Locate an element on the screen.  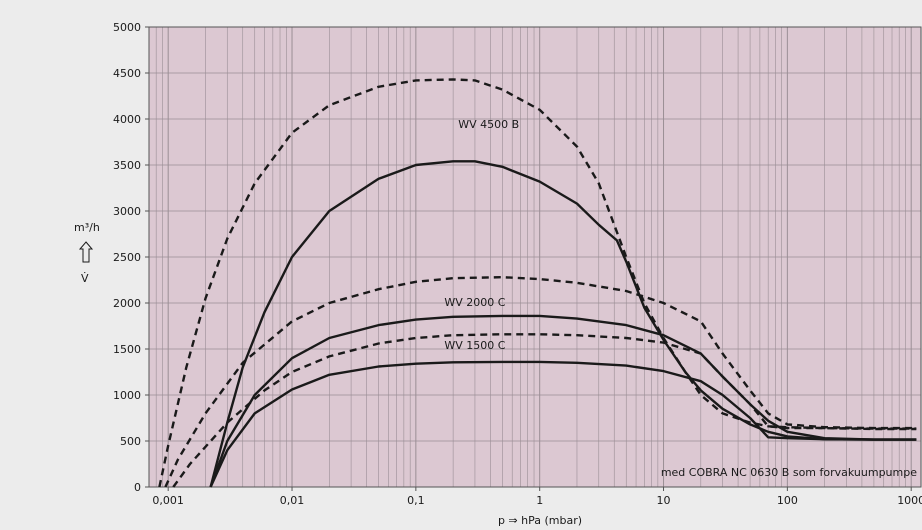
chart-annotation: med COBRA NC 0630 B som forvakuumpumpe is located at coordinates (789, 472).